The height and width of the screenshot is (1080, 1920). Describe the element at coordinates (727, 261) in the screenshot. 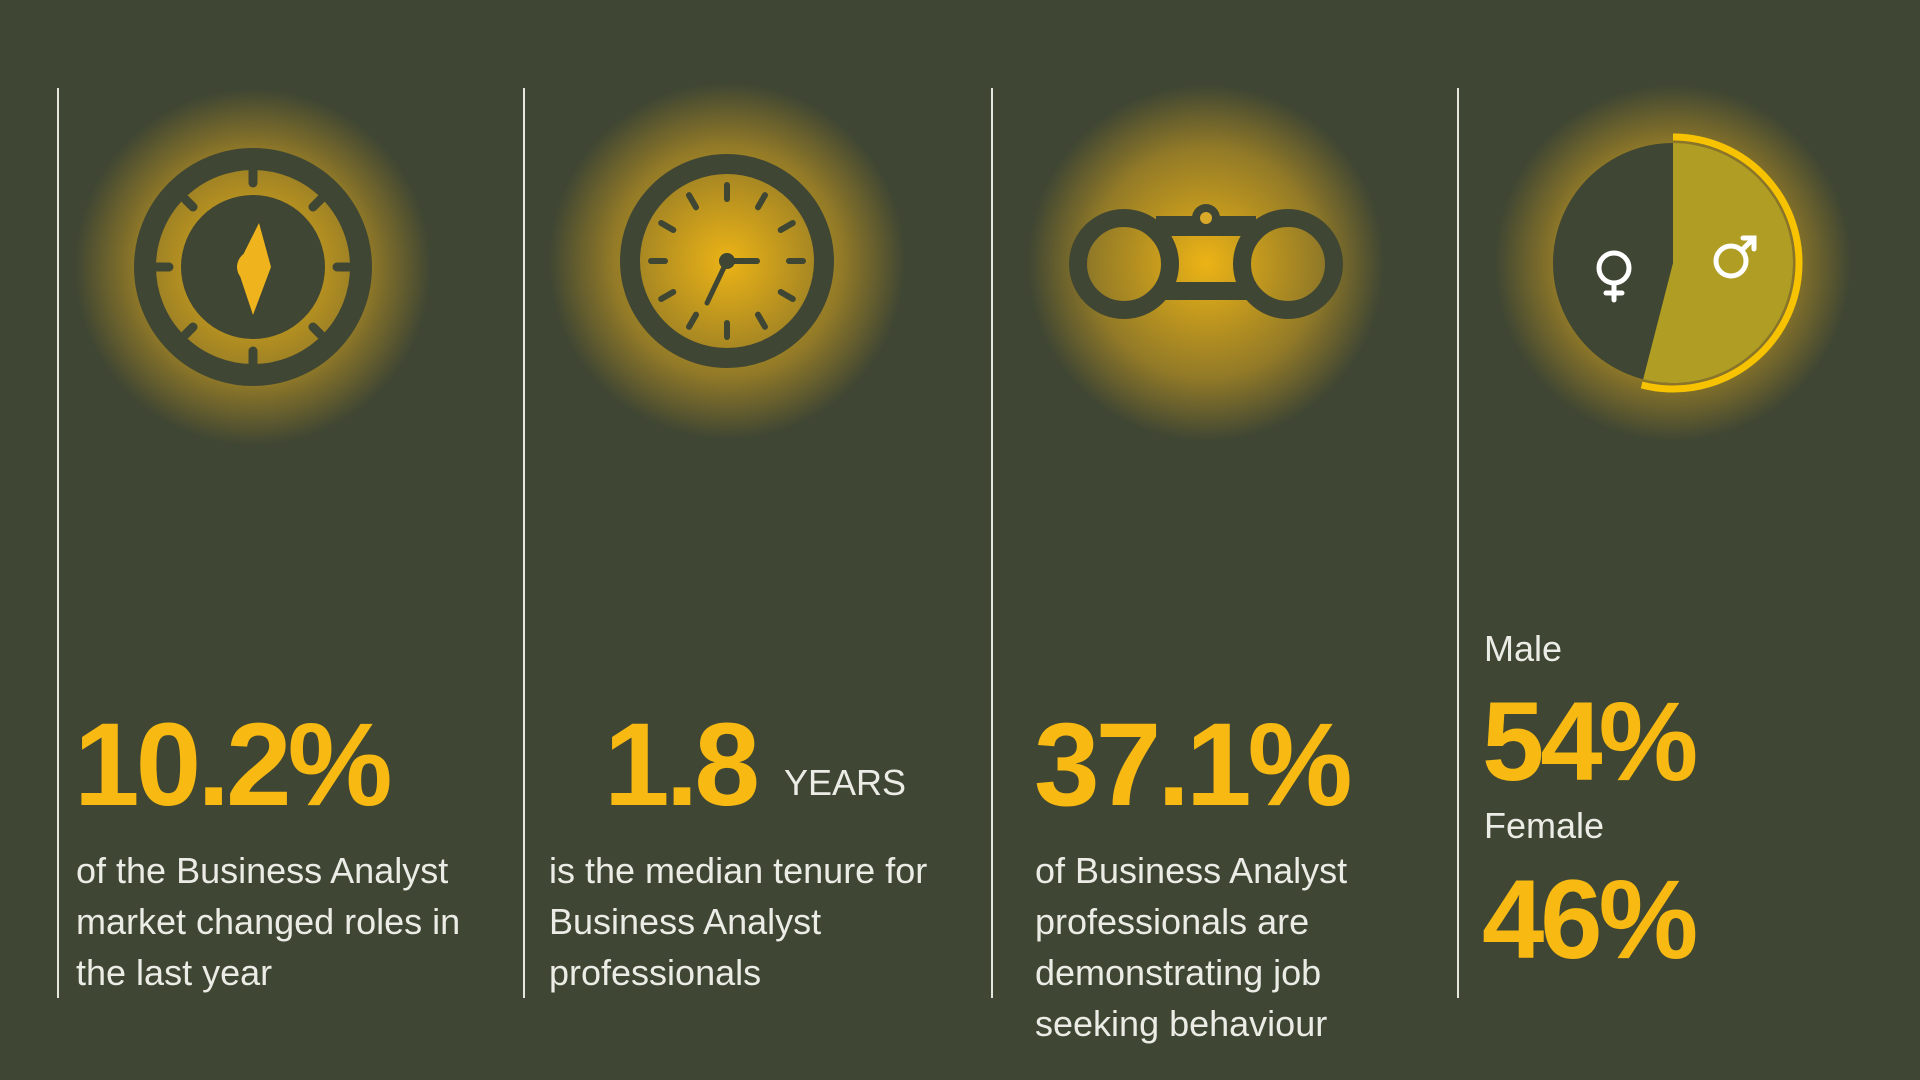

I see `clock-icon` at that location.